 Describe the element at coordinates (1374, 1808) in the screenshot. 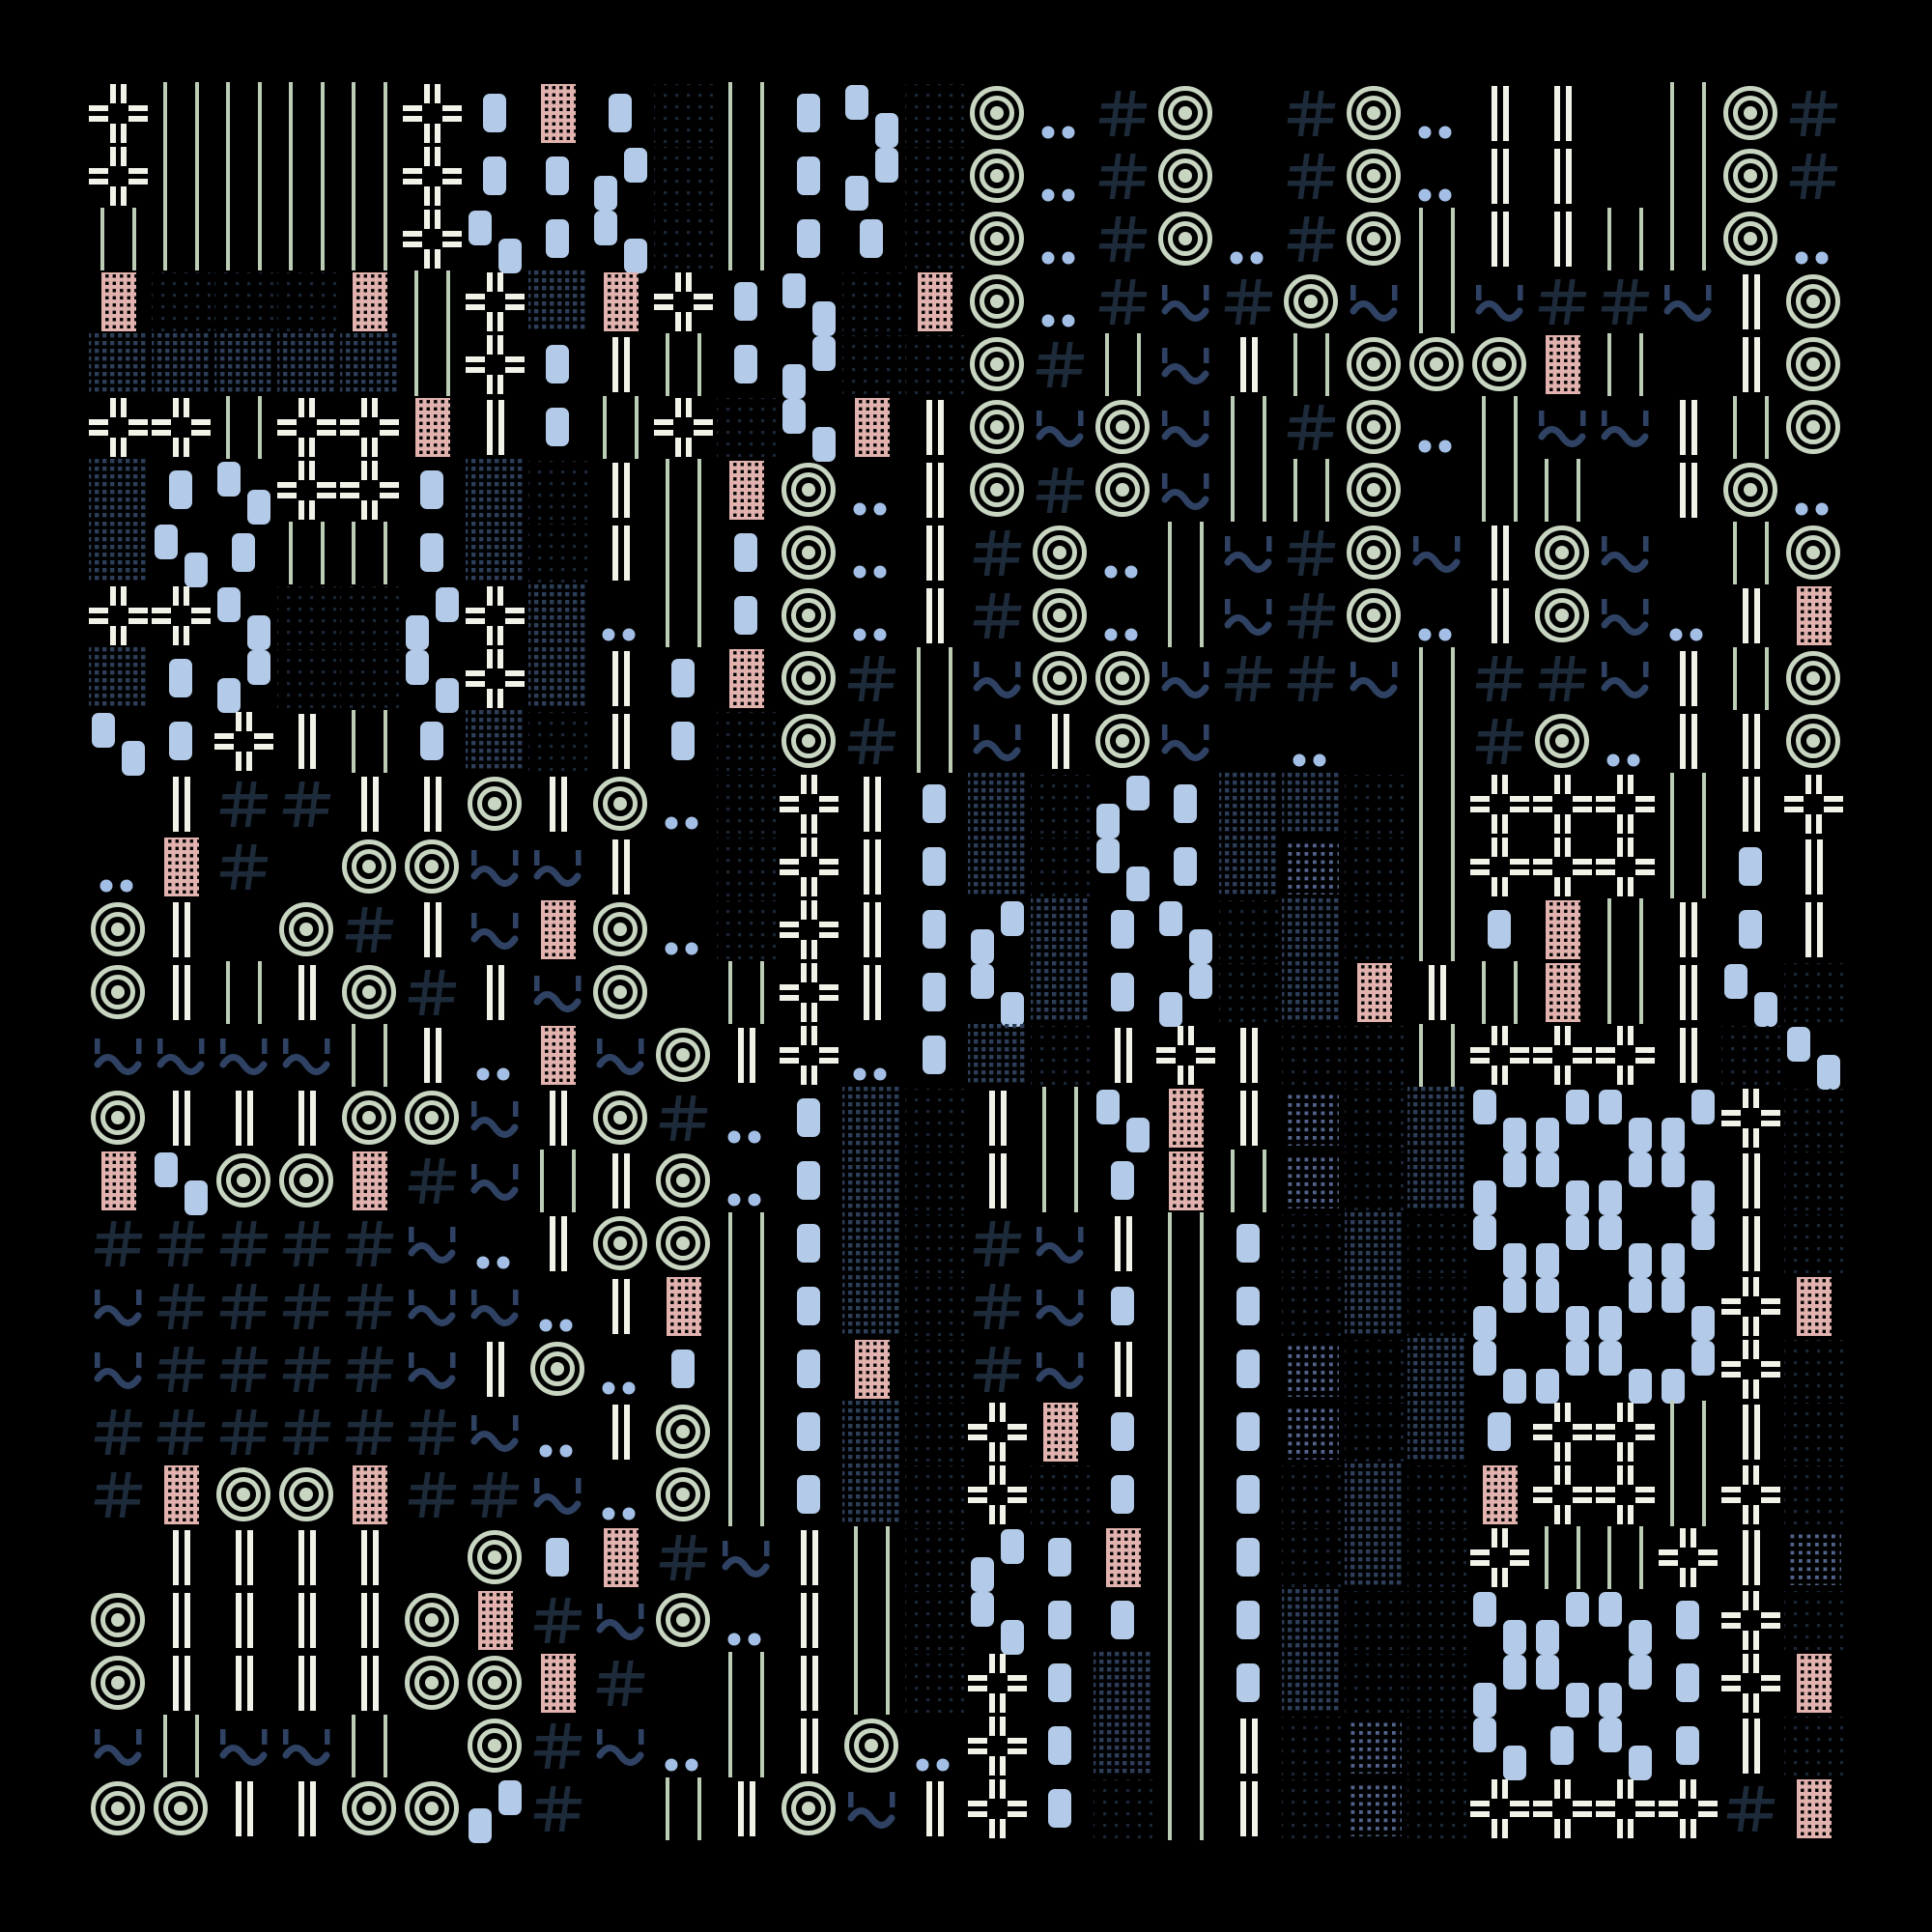

I see `glyph-medium-dot-field-glyph` at that location.